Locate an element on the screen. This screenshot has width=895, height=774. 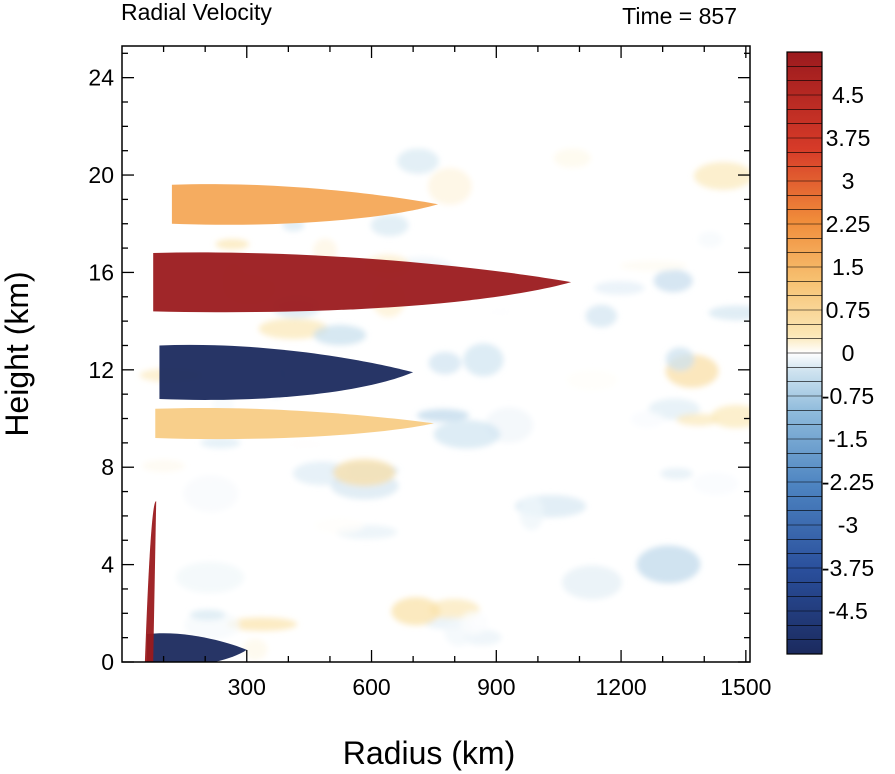
y-tick-label: 0 is located at coordinates (107, 662).